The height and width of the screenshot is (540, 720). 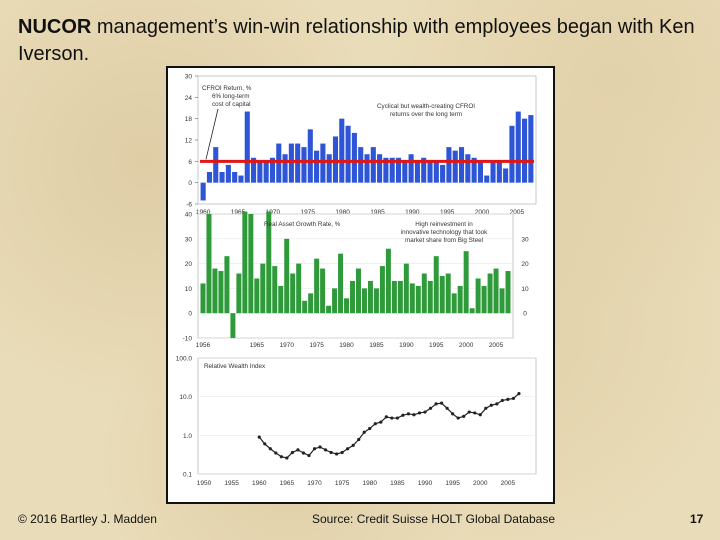 What do you see at coordinates (525, 264) in the screenshot?
I see `growth-right-y-tick-label: 20` at bounding box center [525, 264].